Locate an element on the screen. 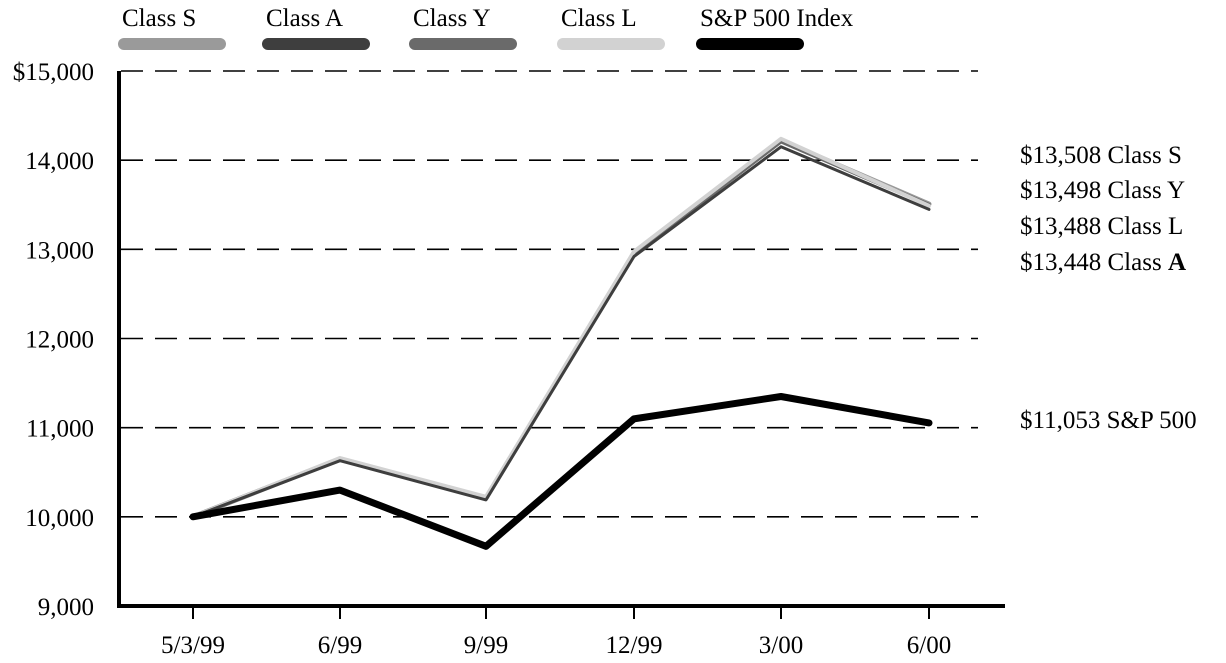  legend-label: Class L is located at coordinates (599, 18).